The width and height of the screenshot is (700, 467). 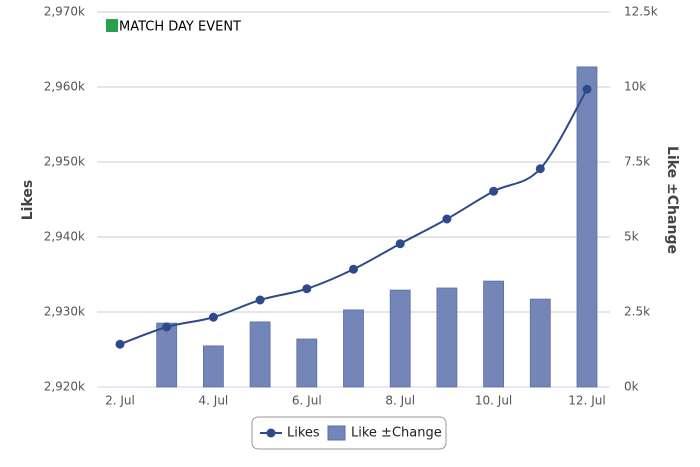 I want to click on y2-tick-label: 7.5k, so click(x=637, y=162).